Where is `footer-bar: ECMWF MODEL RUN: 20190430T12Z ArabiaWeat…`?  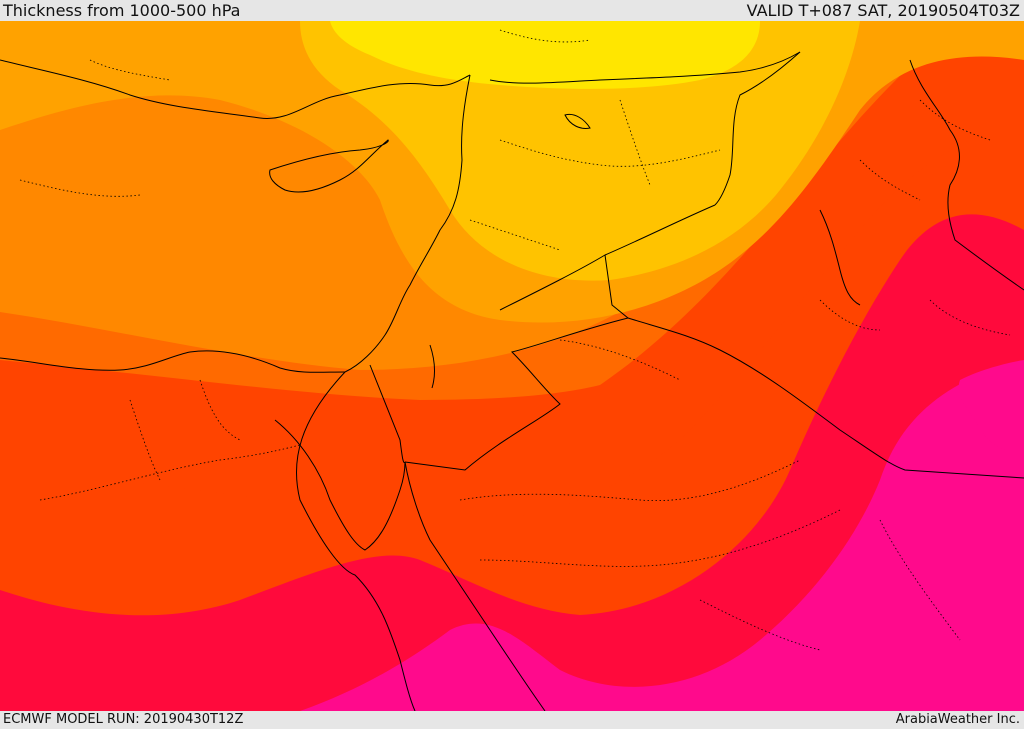 footer-bar: ECMWF MODEL RUN: 20190430T12Z ArabiaWeat… is located at coordinates (512, 720).